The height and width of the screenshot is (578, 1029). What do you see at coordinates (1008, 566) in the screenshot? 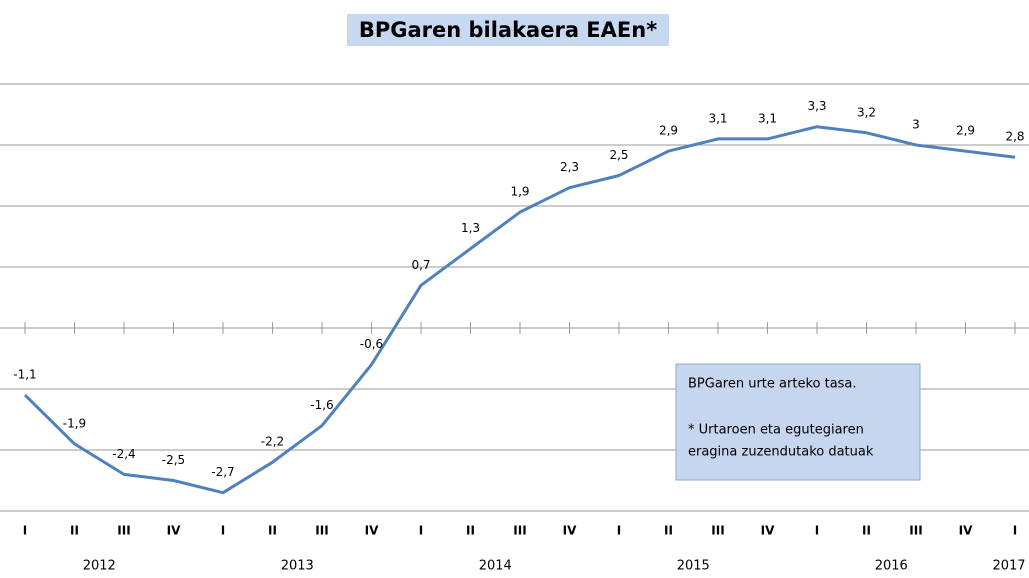
I see `year-label: 2017` at bounding box center [1008, 566].